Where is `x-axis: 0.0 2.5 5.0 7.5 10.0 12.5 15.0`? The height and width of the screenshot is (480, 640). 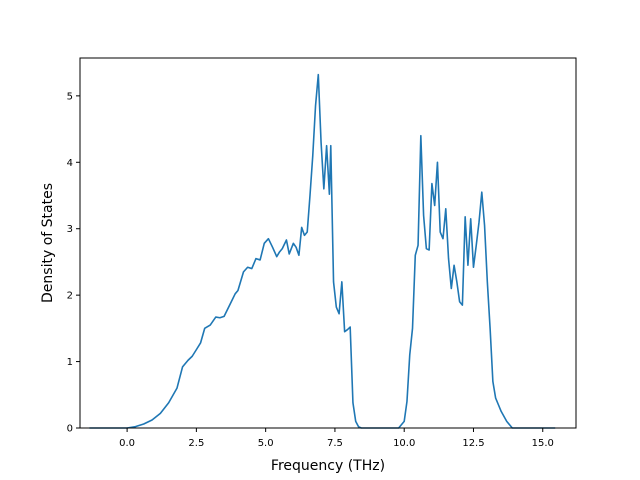 x-axis: 0.0 2.5 5.0 7.5 10.0 12.5 15.0 is located at coordinates (336, 438).